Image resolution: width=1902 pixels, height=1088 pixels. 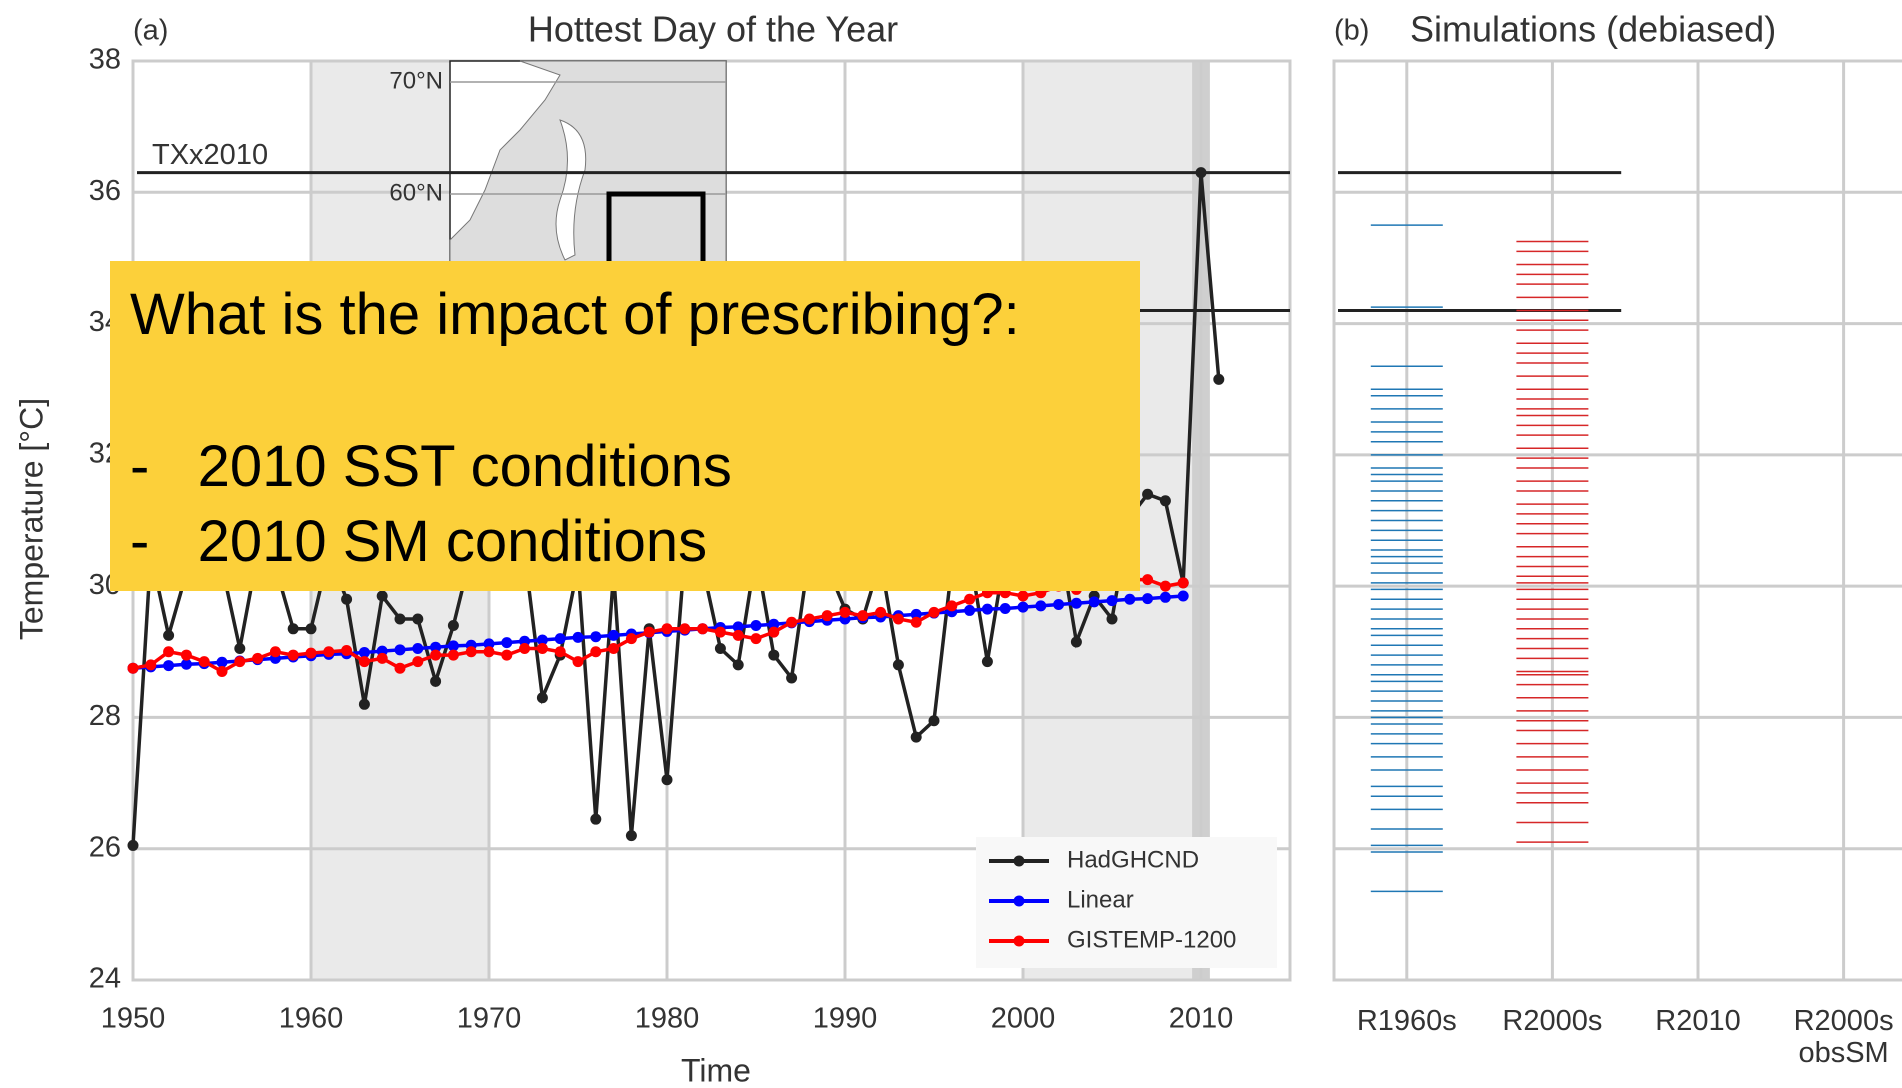 I want to click on legend-label: GISTEMP-1200, so click(x=1151, y=939).